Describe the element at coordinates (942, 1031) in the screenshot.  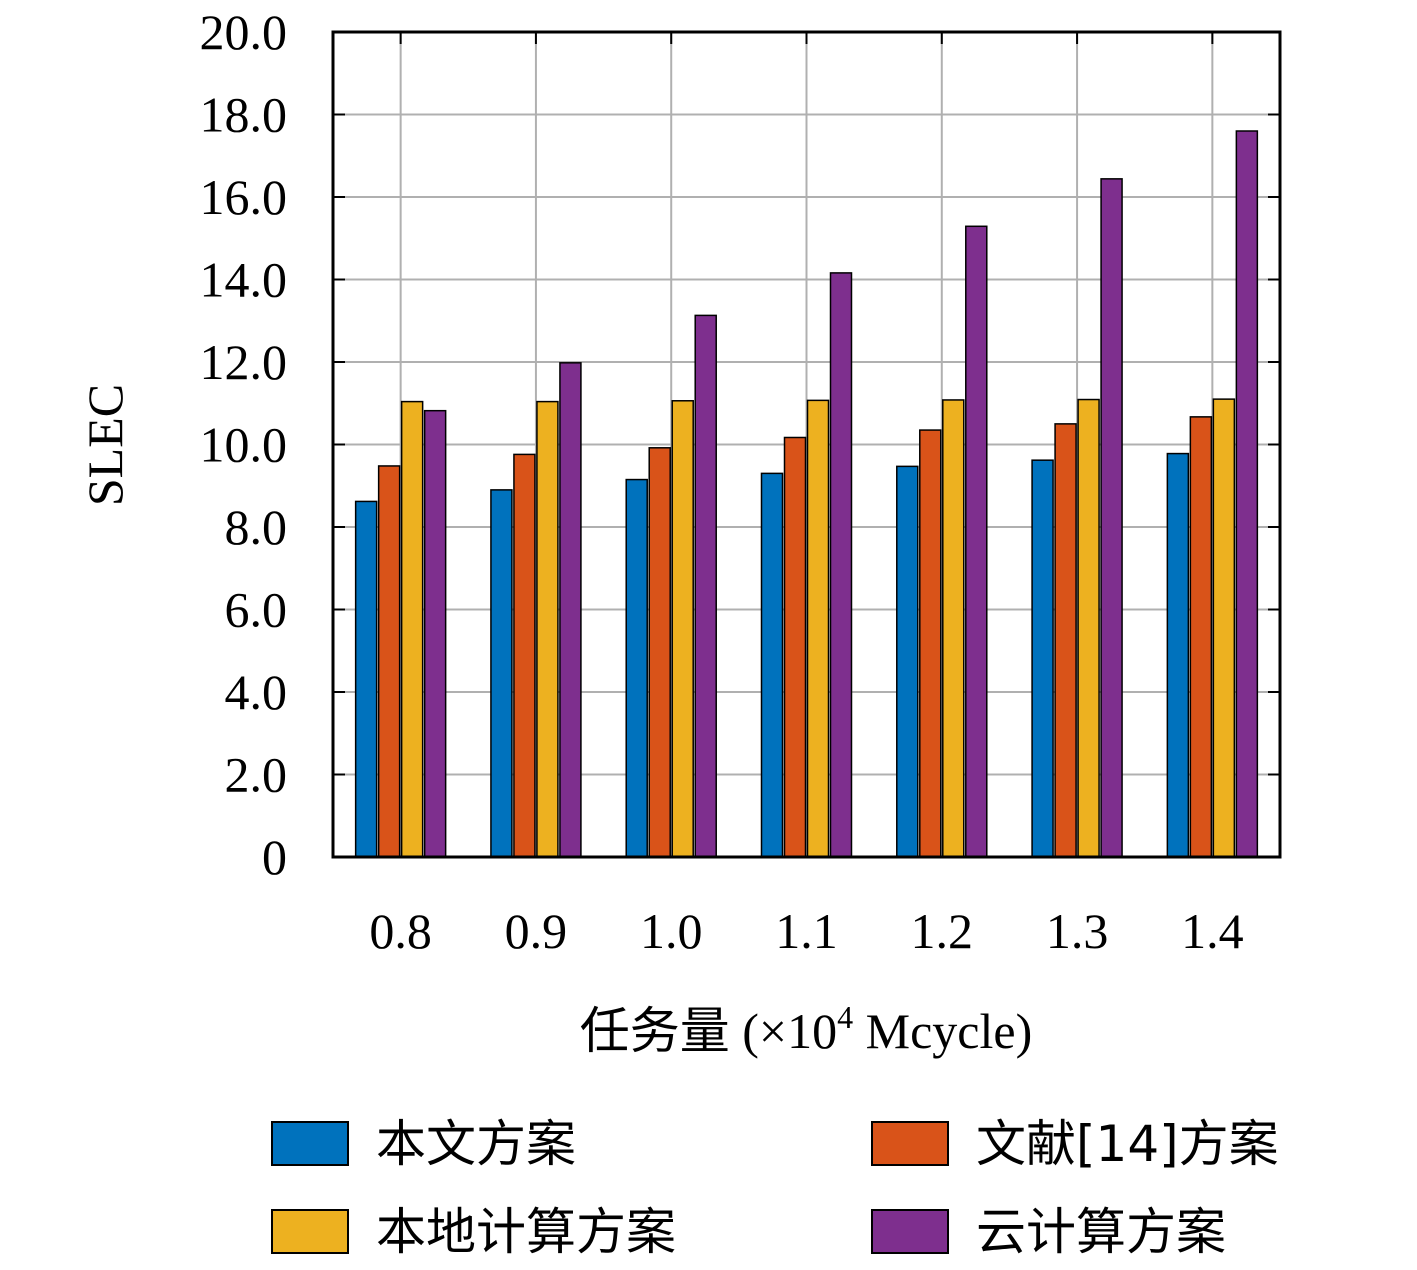
I see `x-axis-label-suffix: Mcycle)` at that location.